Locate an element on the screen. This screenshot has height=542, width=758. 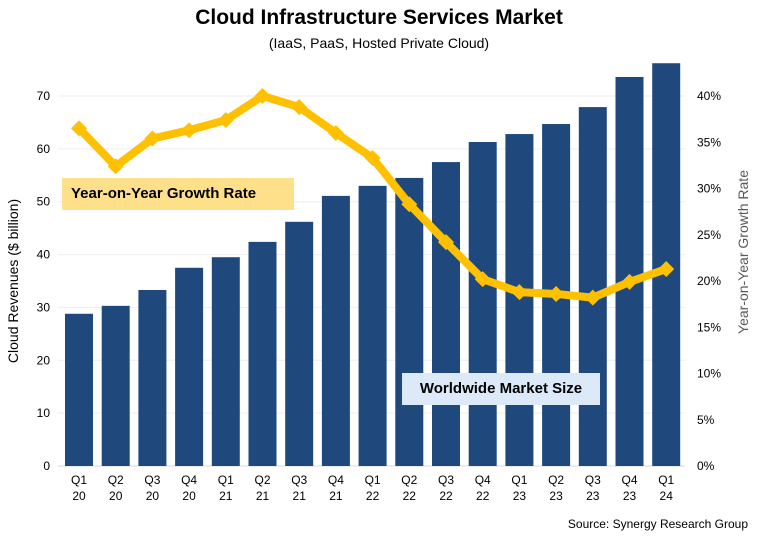
y-tick-label: 10 is located at coordinates (44, 413).